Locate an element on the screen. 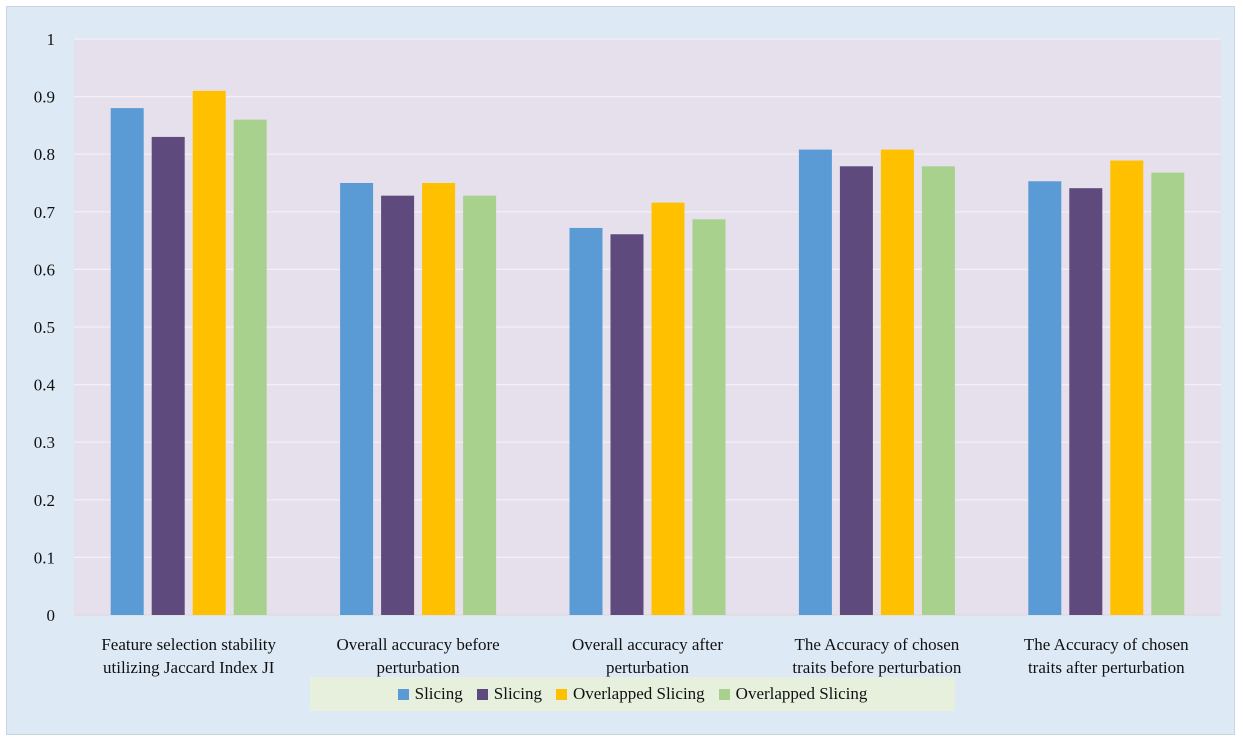 The image size is (1243, 743). y-tick-label: 0.7 is located at coordinates (45, 212).